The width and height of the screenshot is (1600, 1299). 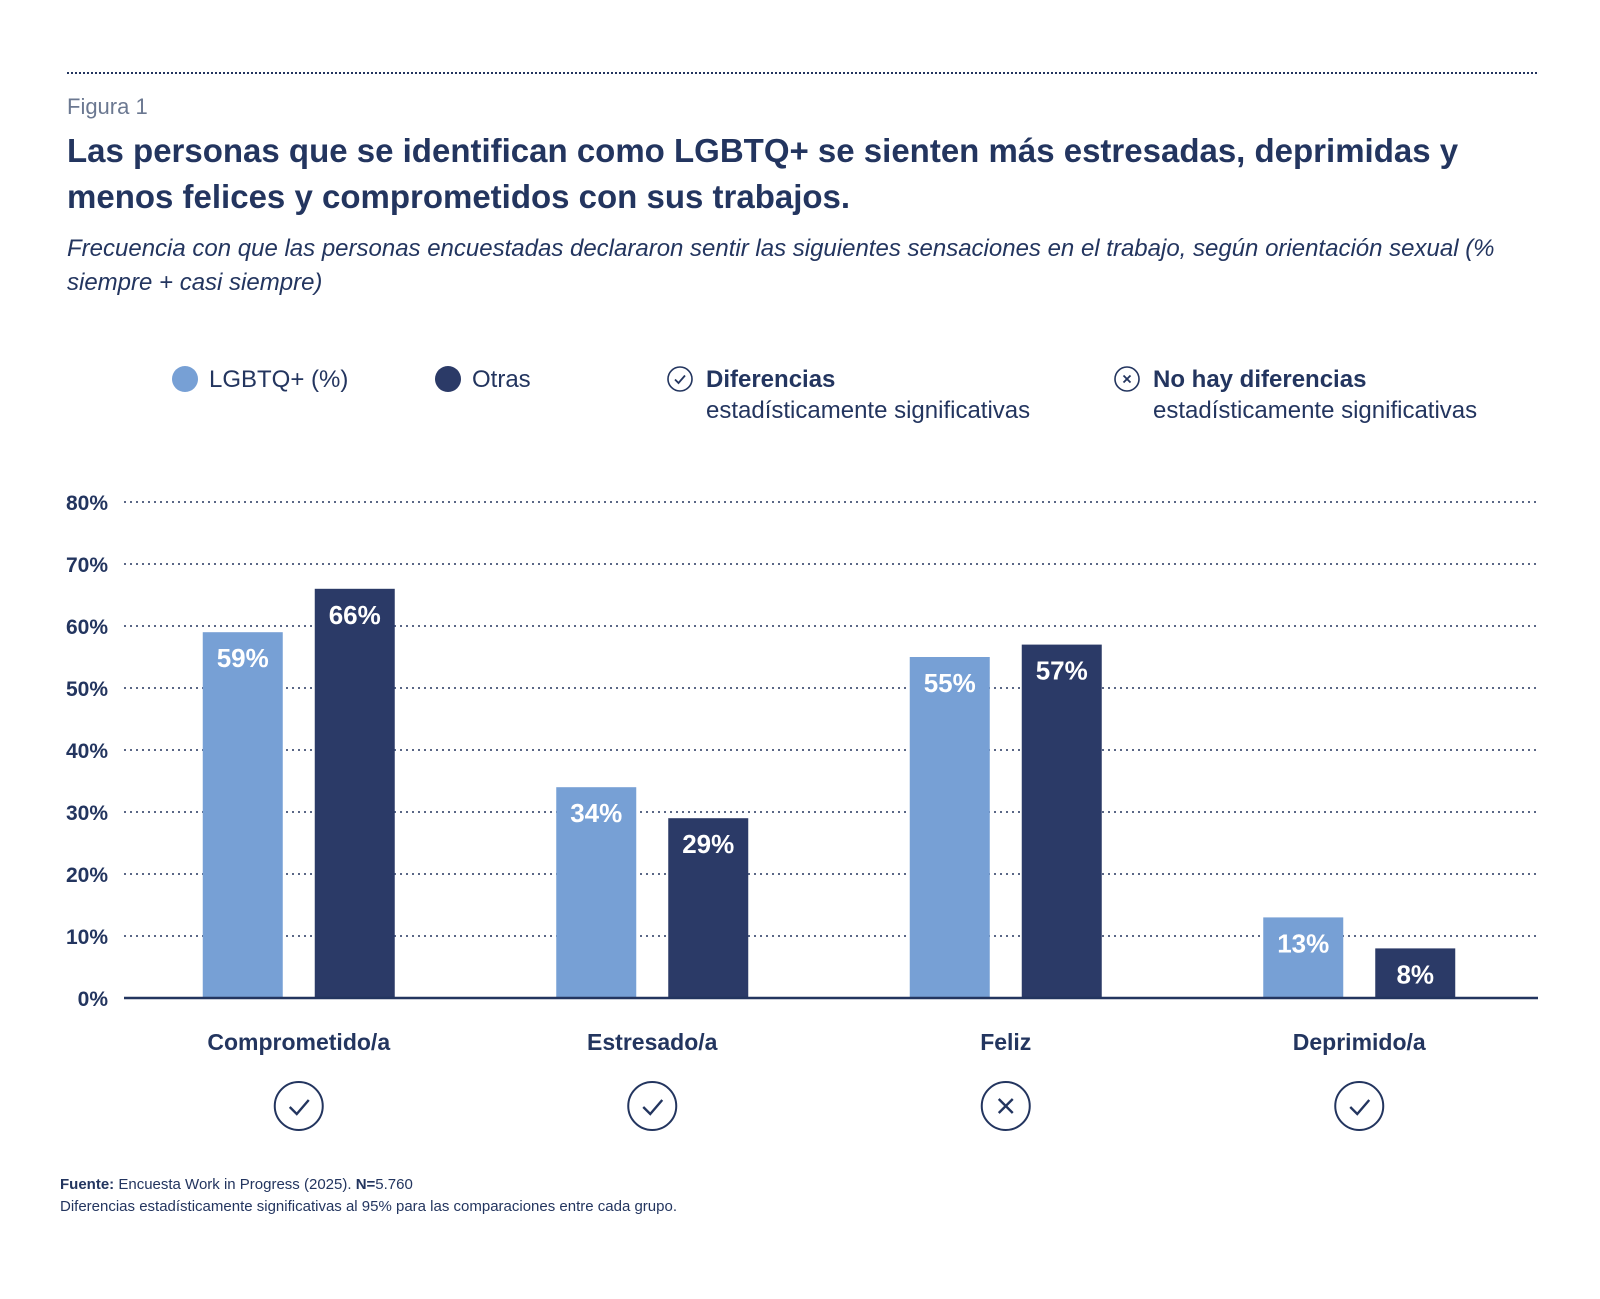 What do you see at coordinates (1260, 379) in the screenshot?
I see `legend-not-significant-title: No hay diferencias` at bounding box center [1260, 379].